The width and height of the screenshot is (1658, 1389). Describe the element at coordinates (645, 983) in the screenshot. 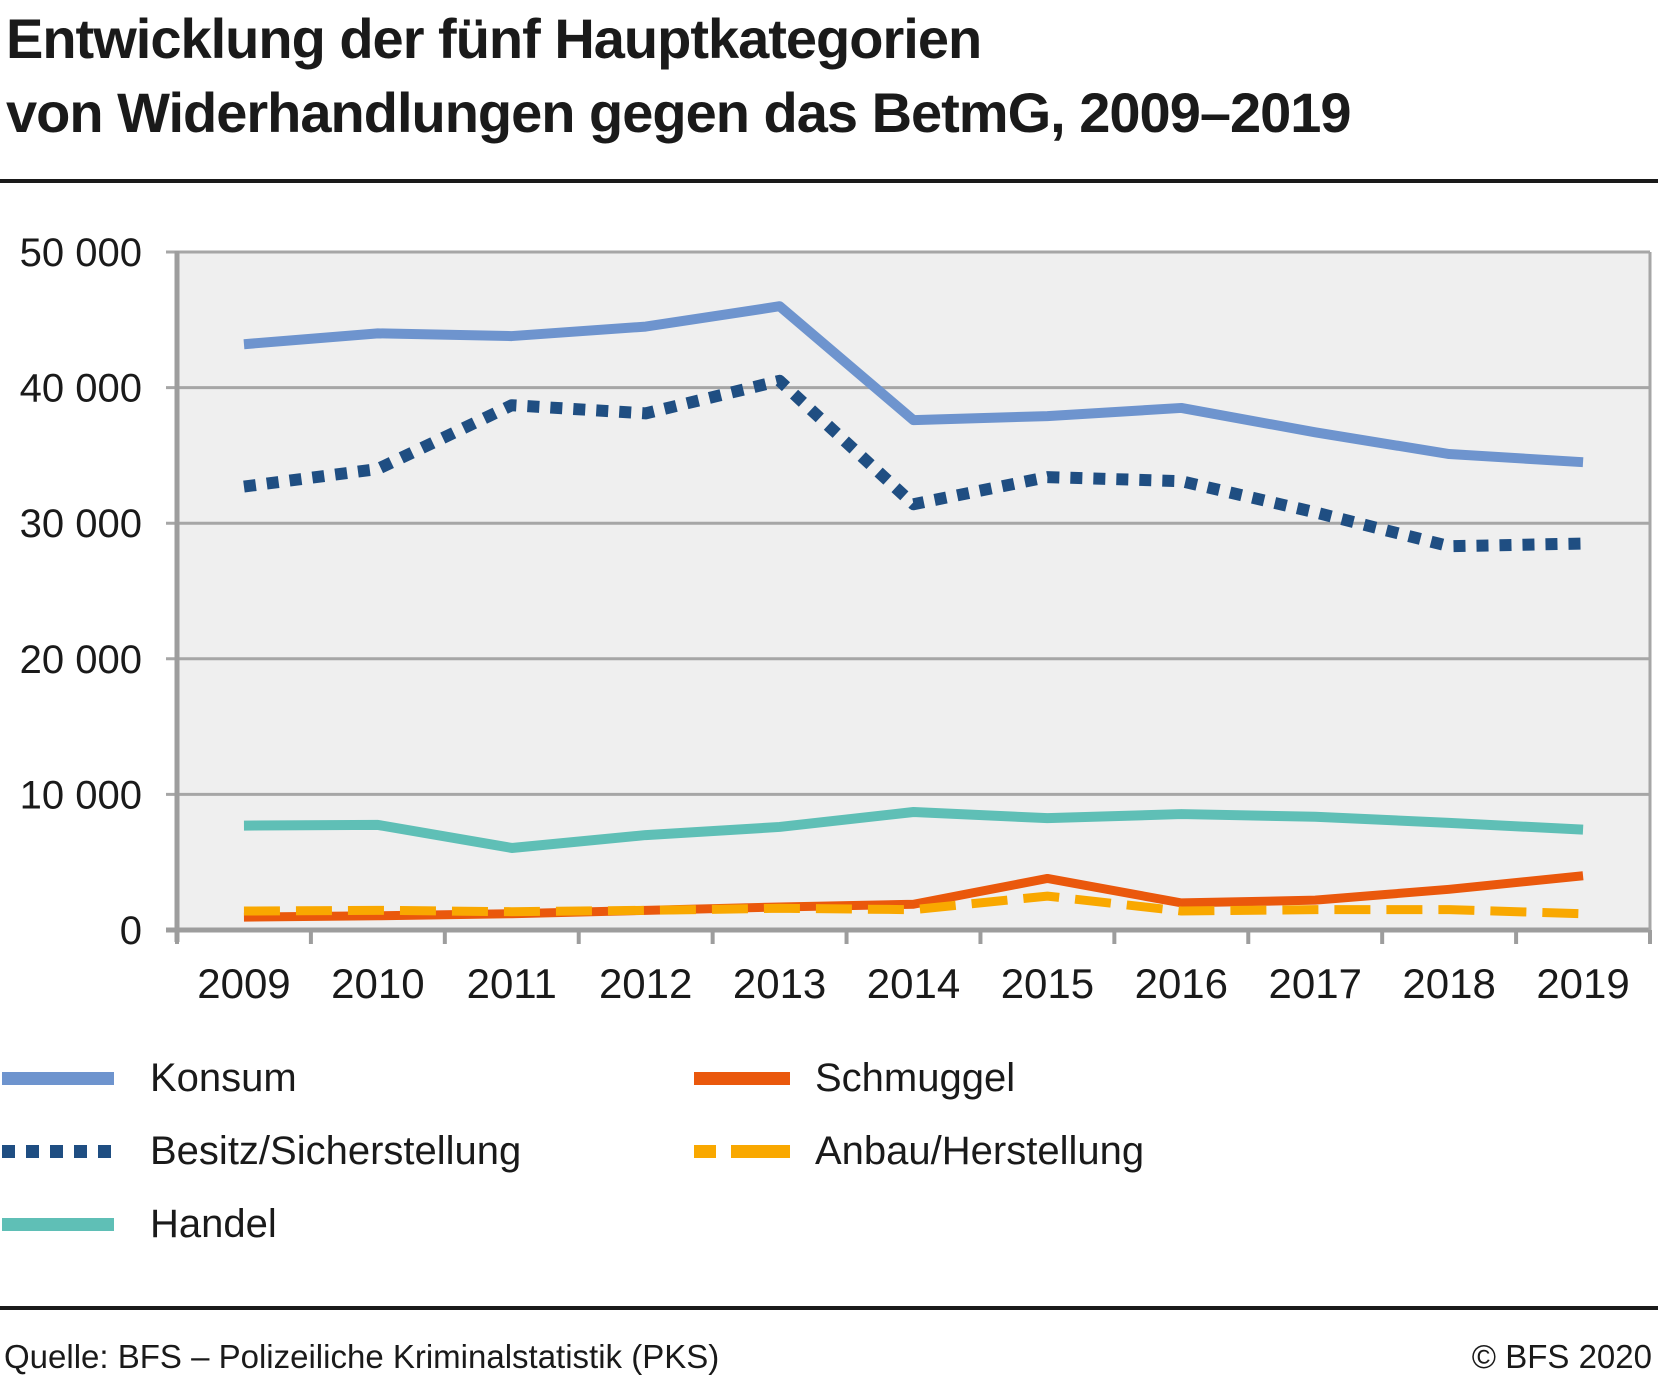

I see `x-tick-label: 2012` at that location.